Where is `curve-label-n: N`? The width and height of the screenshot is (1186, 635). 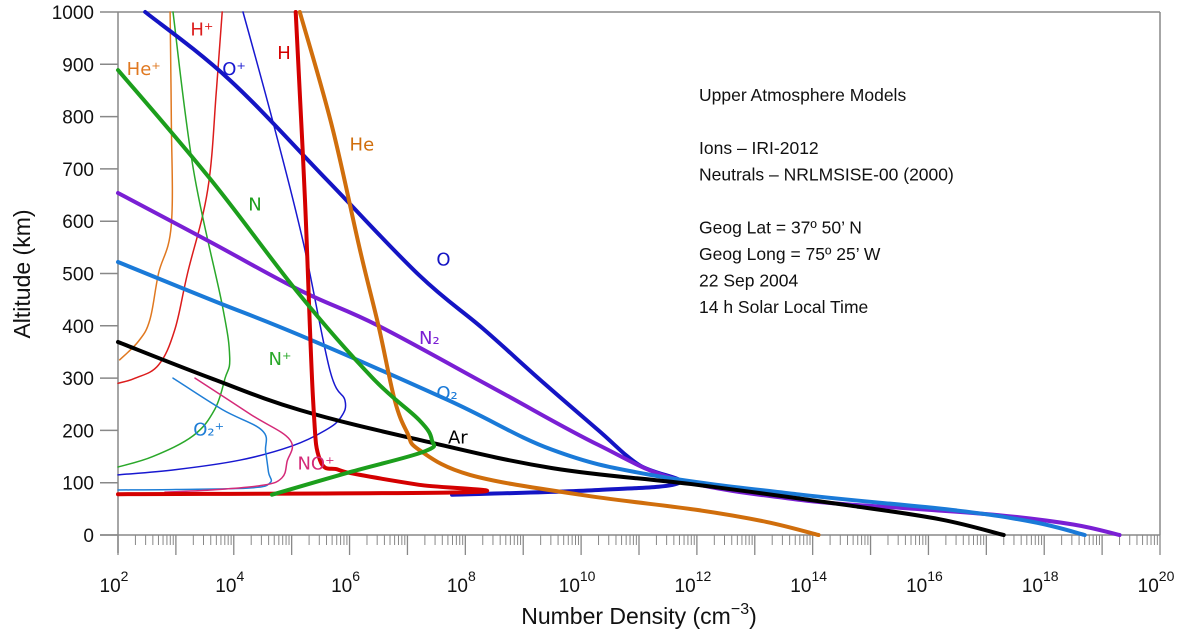
curve-label-n: N is located at coordinates (254, 205).